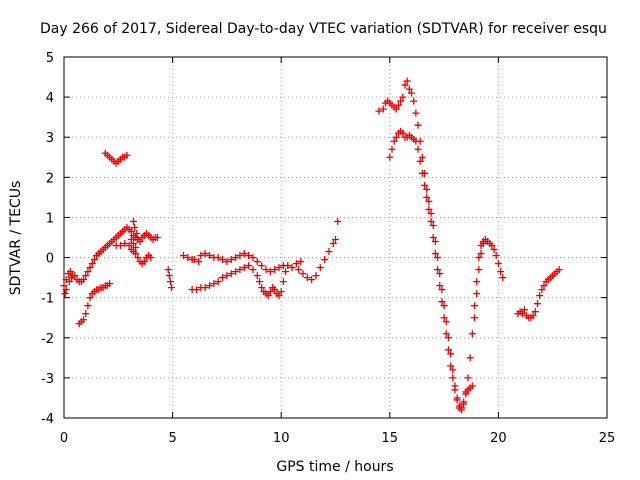  I want to click on x-axis-label: GPS time / hours, so click(334, 467).